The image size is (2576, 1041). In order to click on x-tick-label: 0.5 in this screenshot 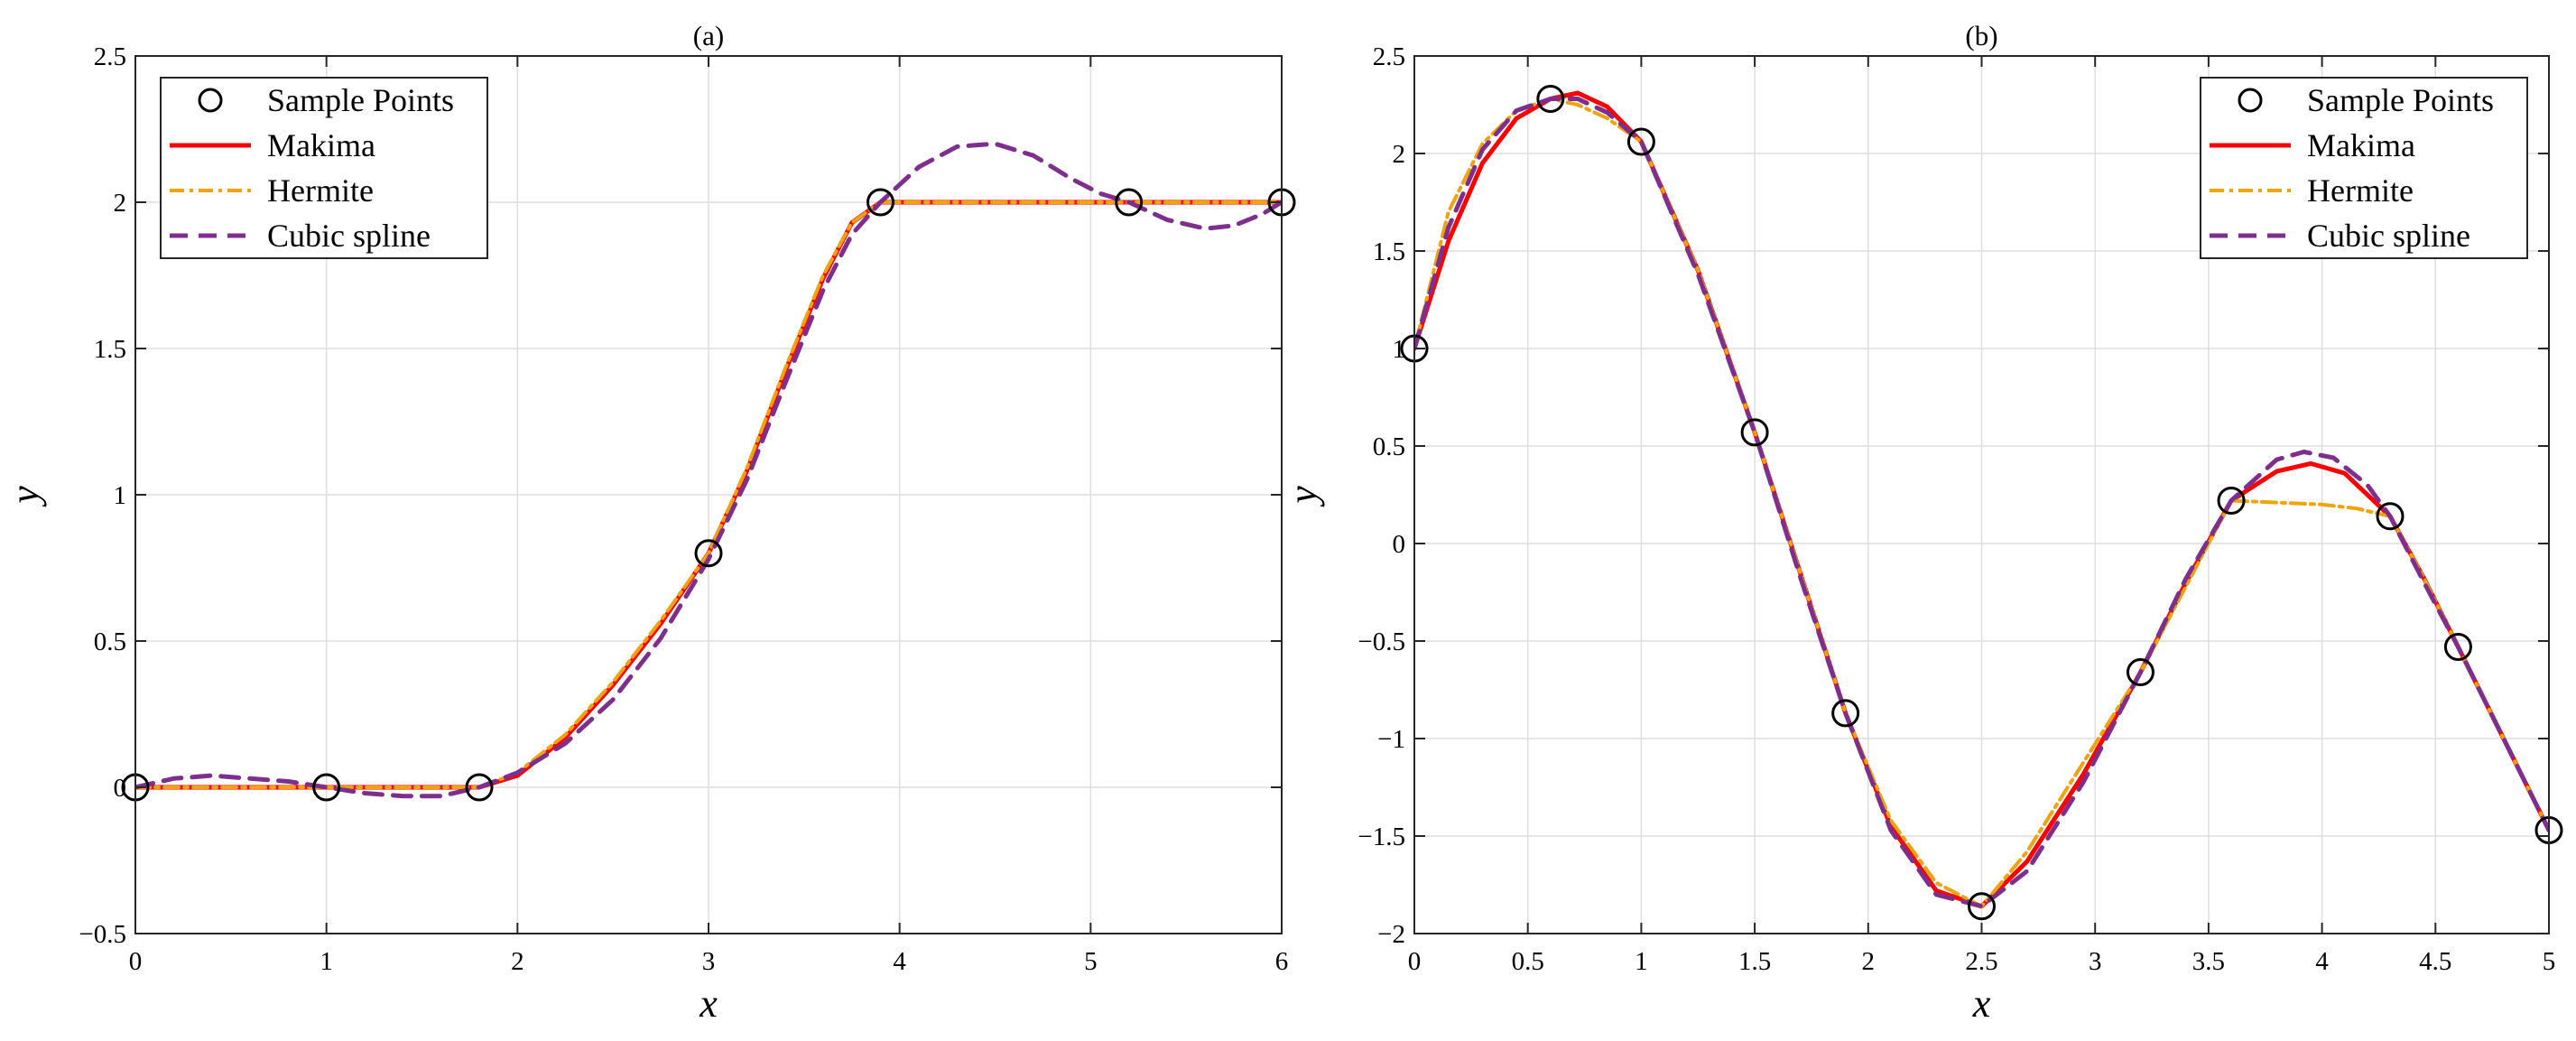, I will do `click(1528, 961)`.